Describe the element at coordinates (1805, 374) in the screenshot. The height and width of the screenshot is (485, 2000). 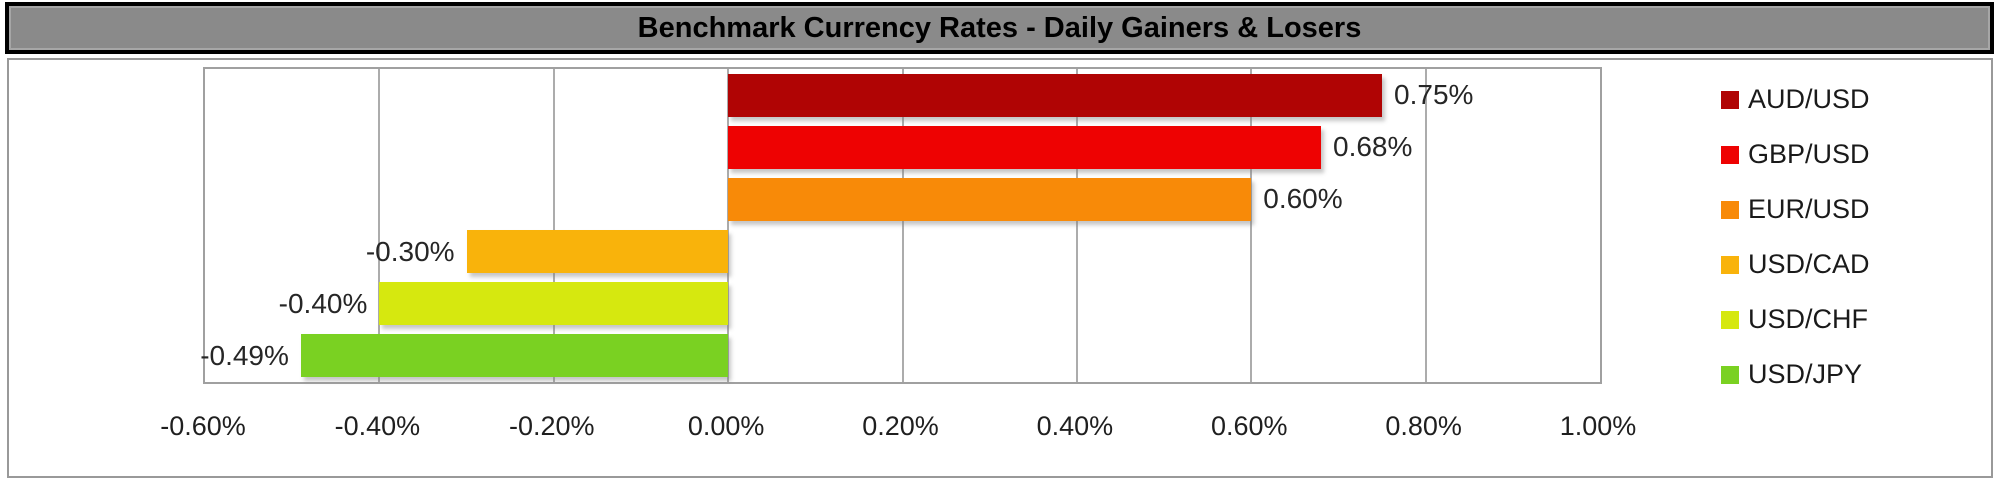
I see `legend-label: USD/JPY` at that location.